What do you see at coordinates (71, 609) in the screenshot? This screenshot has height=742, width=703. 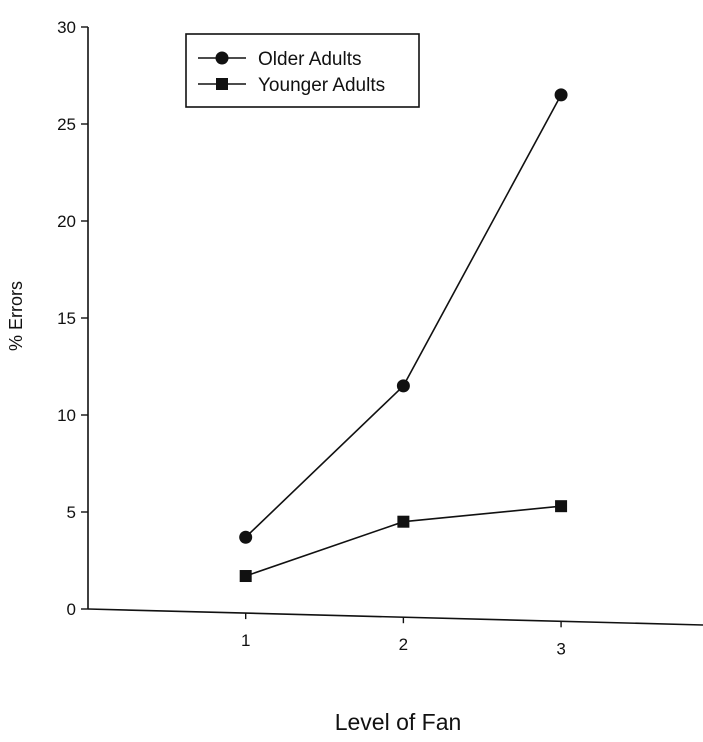 I see `y-tick-label: 0` at bounding box center [71, 609].